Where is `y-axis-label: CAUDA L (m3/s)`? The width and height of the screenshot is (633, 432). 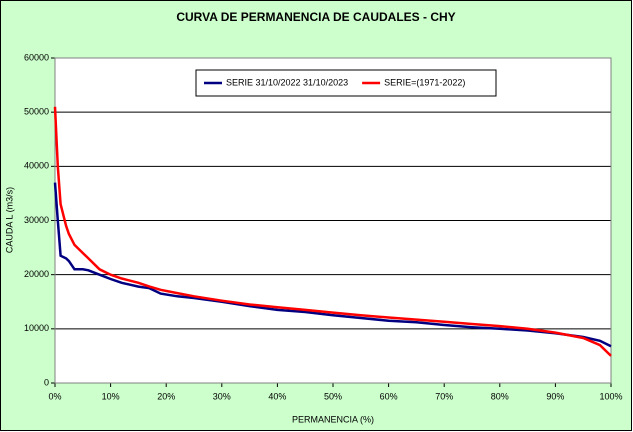 y-axis-label: CAUDA L (m3/s) is located at coordinates (9, 220).